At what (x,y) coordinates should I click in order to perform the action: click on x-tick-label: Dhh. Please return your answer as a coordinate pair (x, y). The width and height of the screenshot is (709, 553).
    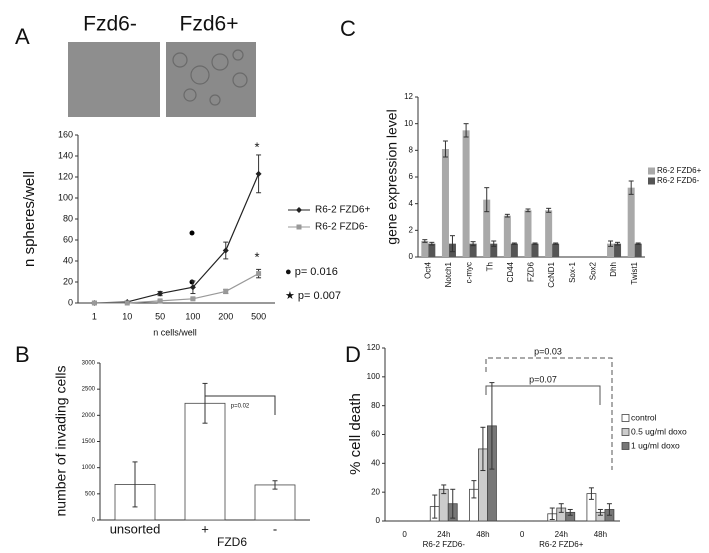
    Looking at the image, I should click on (613, 269).